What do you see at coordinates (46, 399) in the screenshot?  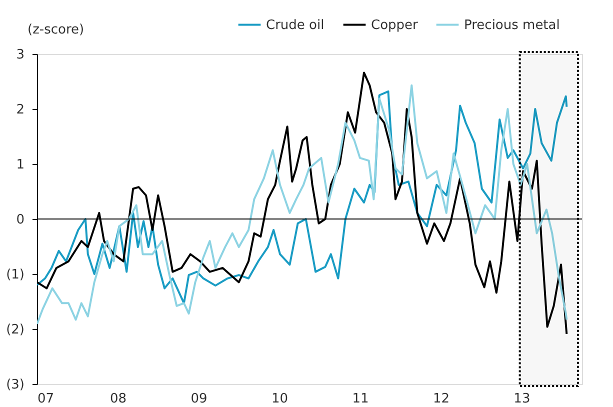 I see `x-tick-label: 07` at bounding box center [46, 399].